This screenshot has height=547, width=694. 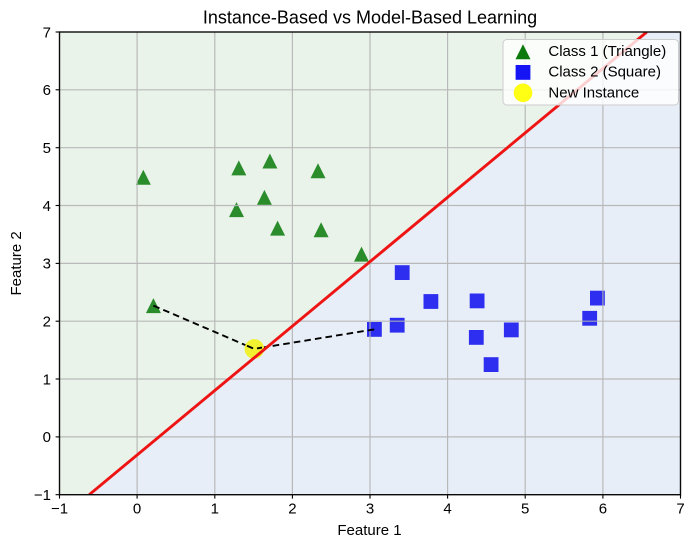 I want to click on svg-text: Class 2 (Square), so click(x=604, y=72).